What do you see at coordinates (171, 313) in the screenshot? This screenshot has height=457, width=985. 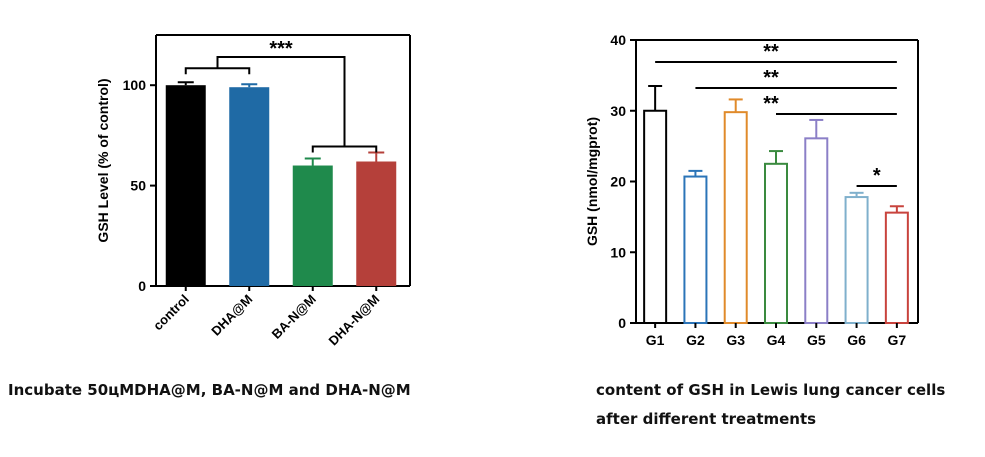 I see `chart1-x-tick-label: control` at bounding box center [171, 313].